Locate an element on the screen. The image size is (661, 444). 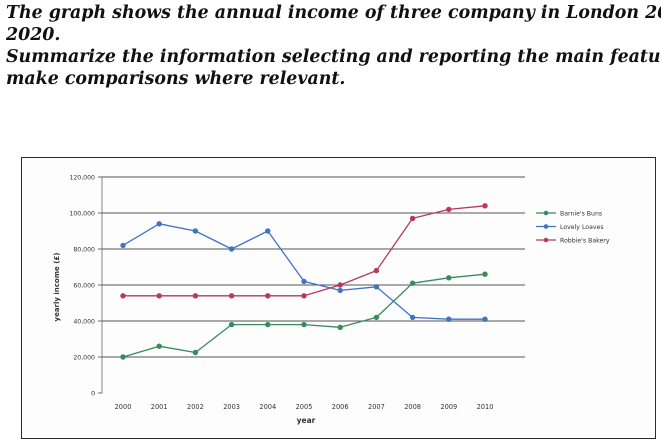
y-tick-label: 20,000 is located at coordinates (84, 357).